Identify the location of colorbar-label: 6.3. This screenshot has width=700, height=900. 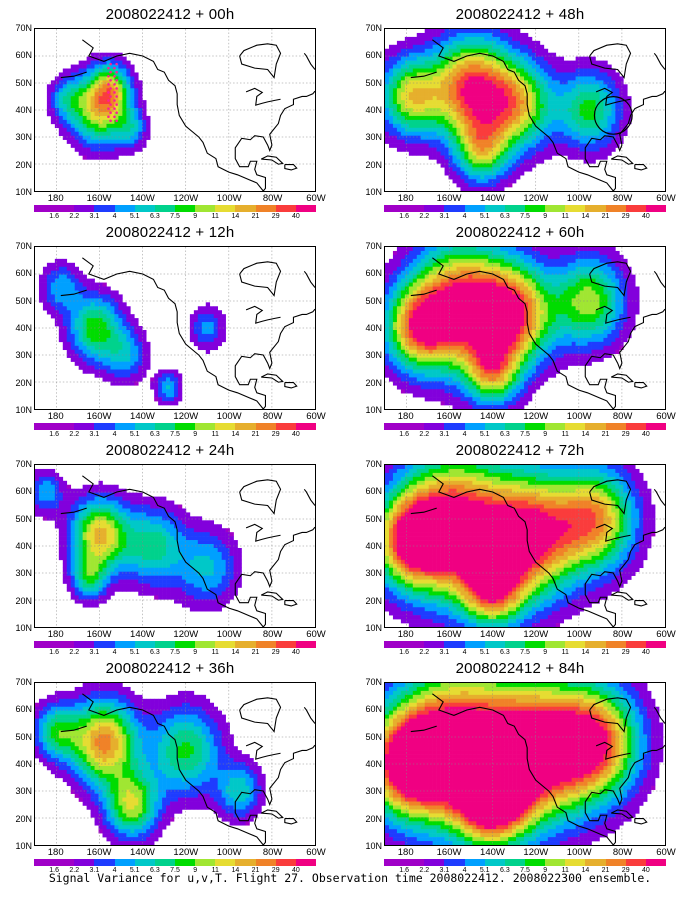
(154, 652).